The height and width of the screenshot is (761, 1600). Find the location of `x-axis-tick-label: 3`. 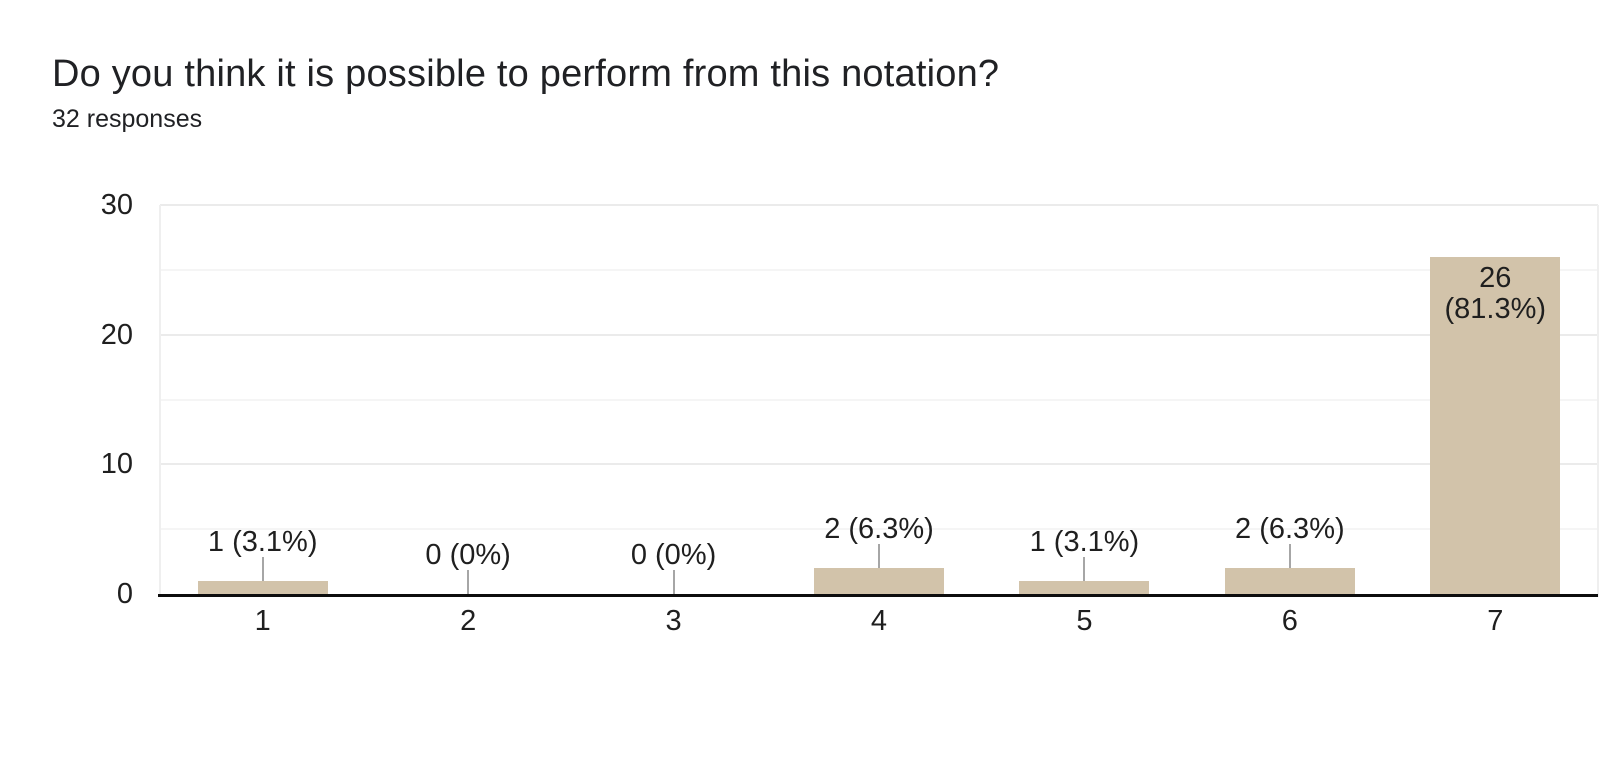

x-axis-tick-label: 3 is located at coordinates (673, 621).